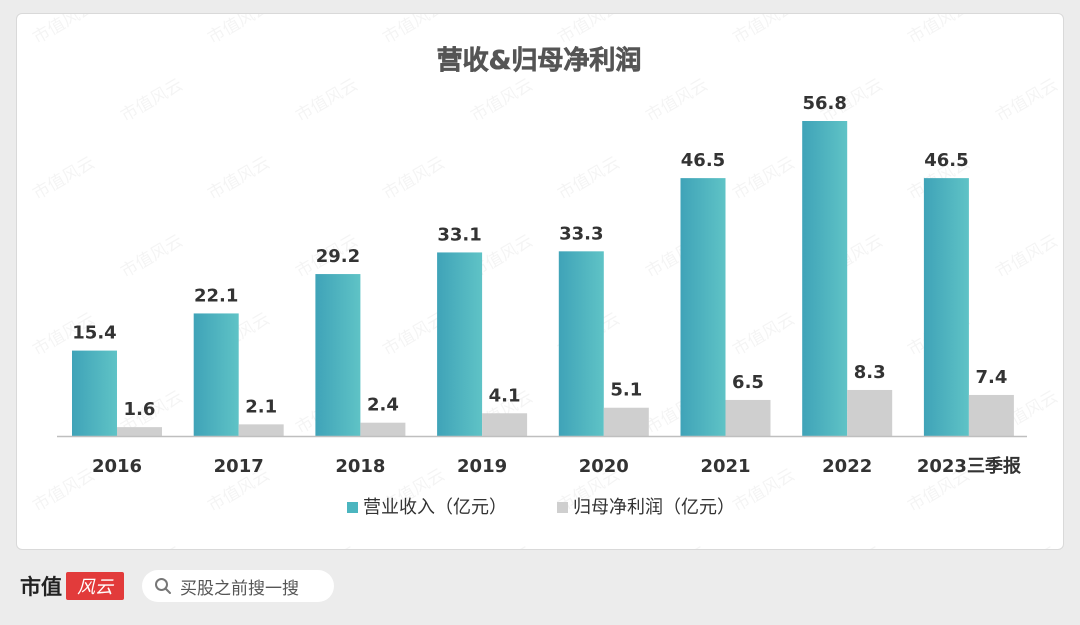 The image size is (1080, 625). I want to click on profit-data-label: 7.4, so click(991, 377).